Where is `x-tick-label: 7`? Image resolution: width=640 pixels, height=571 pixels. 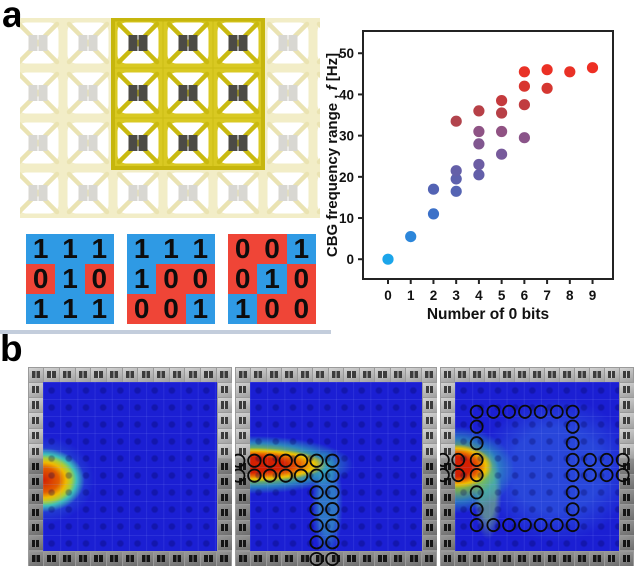 x-tick-label: 7 is located at coordinates (547, 295).